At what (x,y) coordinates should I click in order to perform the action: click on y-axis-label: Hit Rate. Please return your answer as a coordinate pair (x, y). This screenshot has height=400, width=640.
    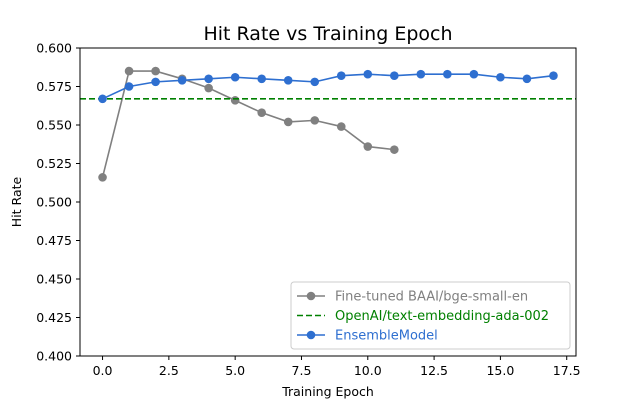
    Looking at the image, I should click on (16, 201).